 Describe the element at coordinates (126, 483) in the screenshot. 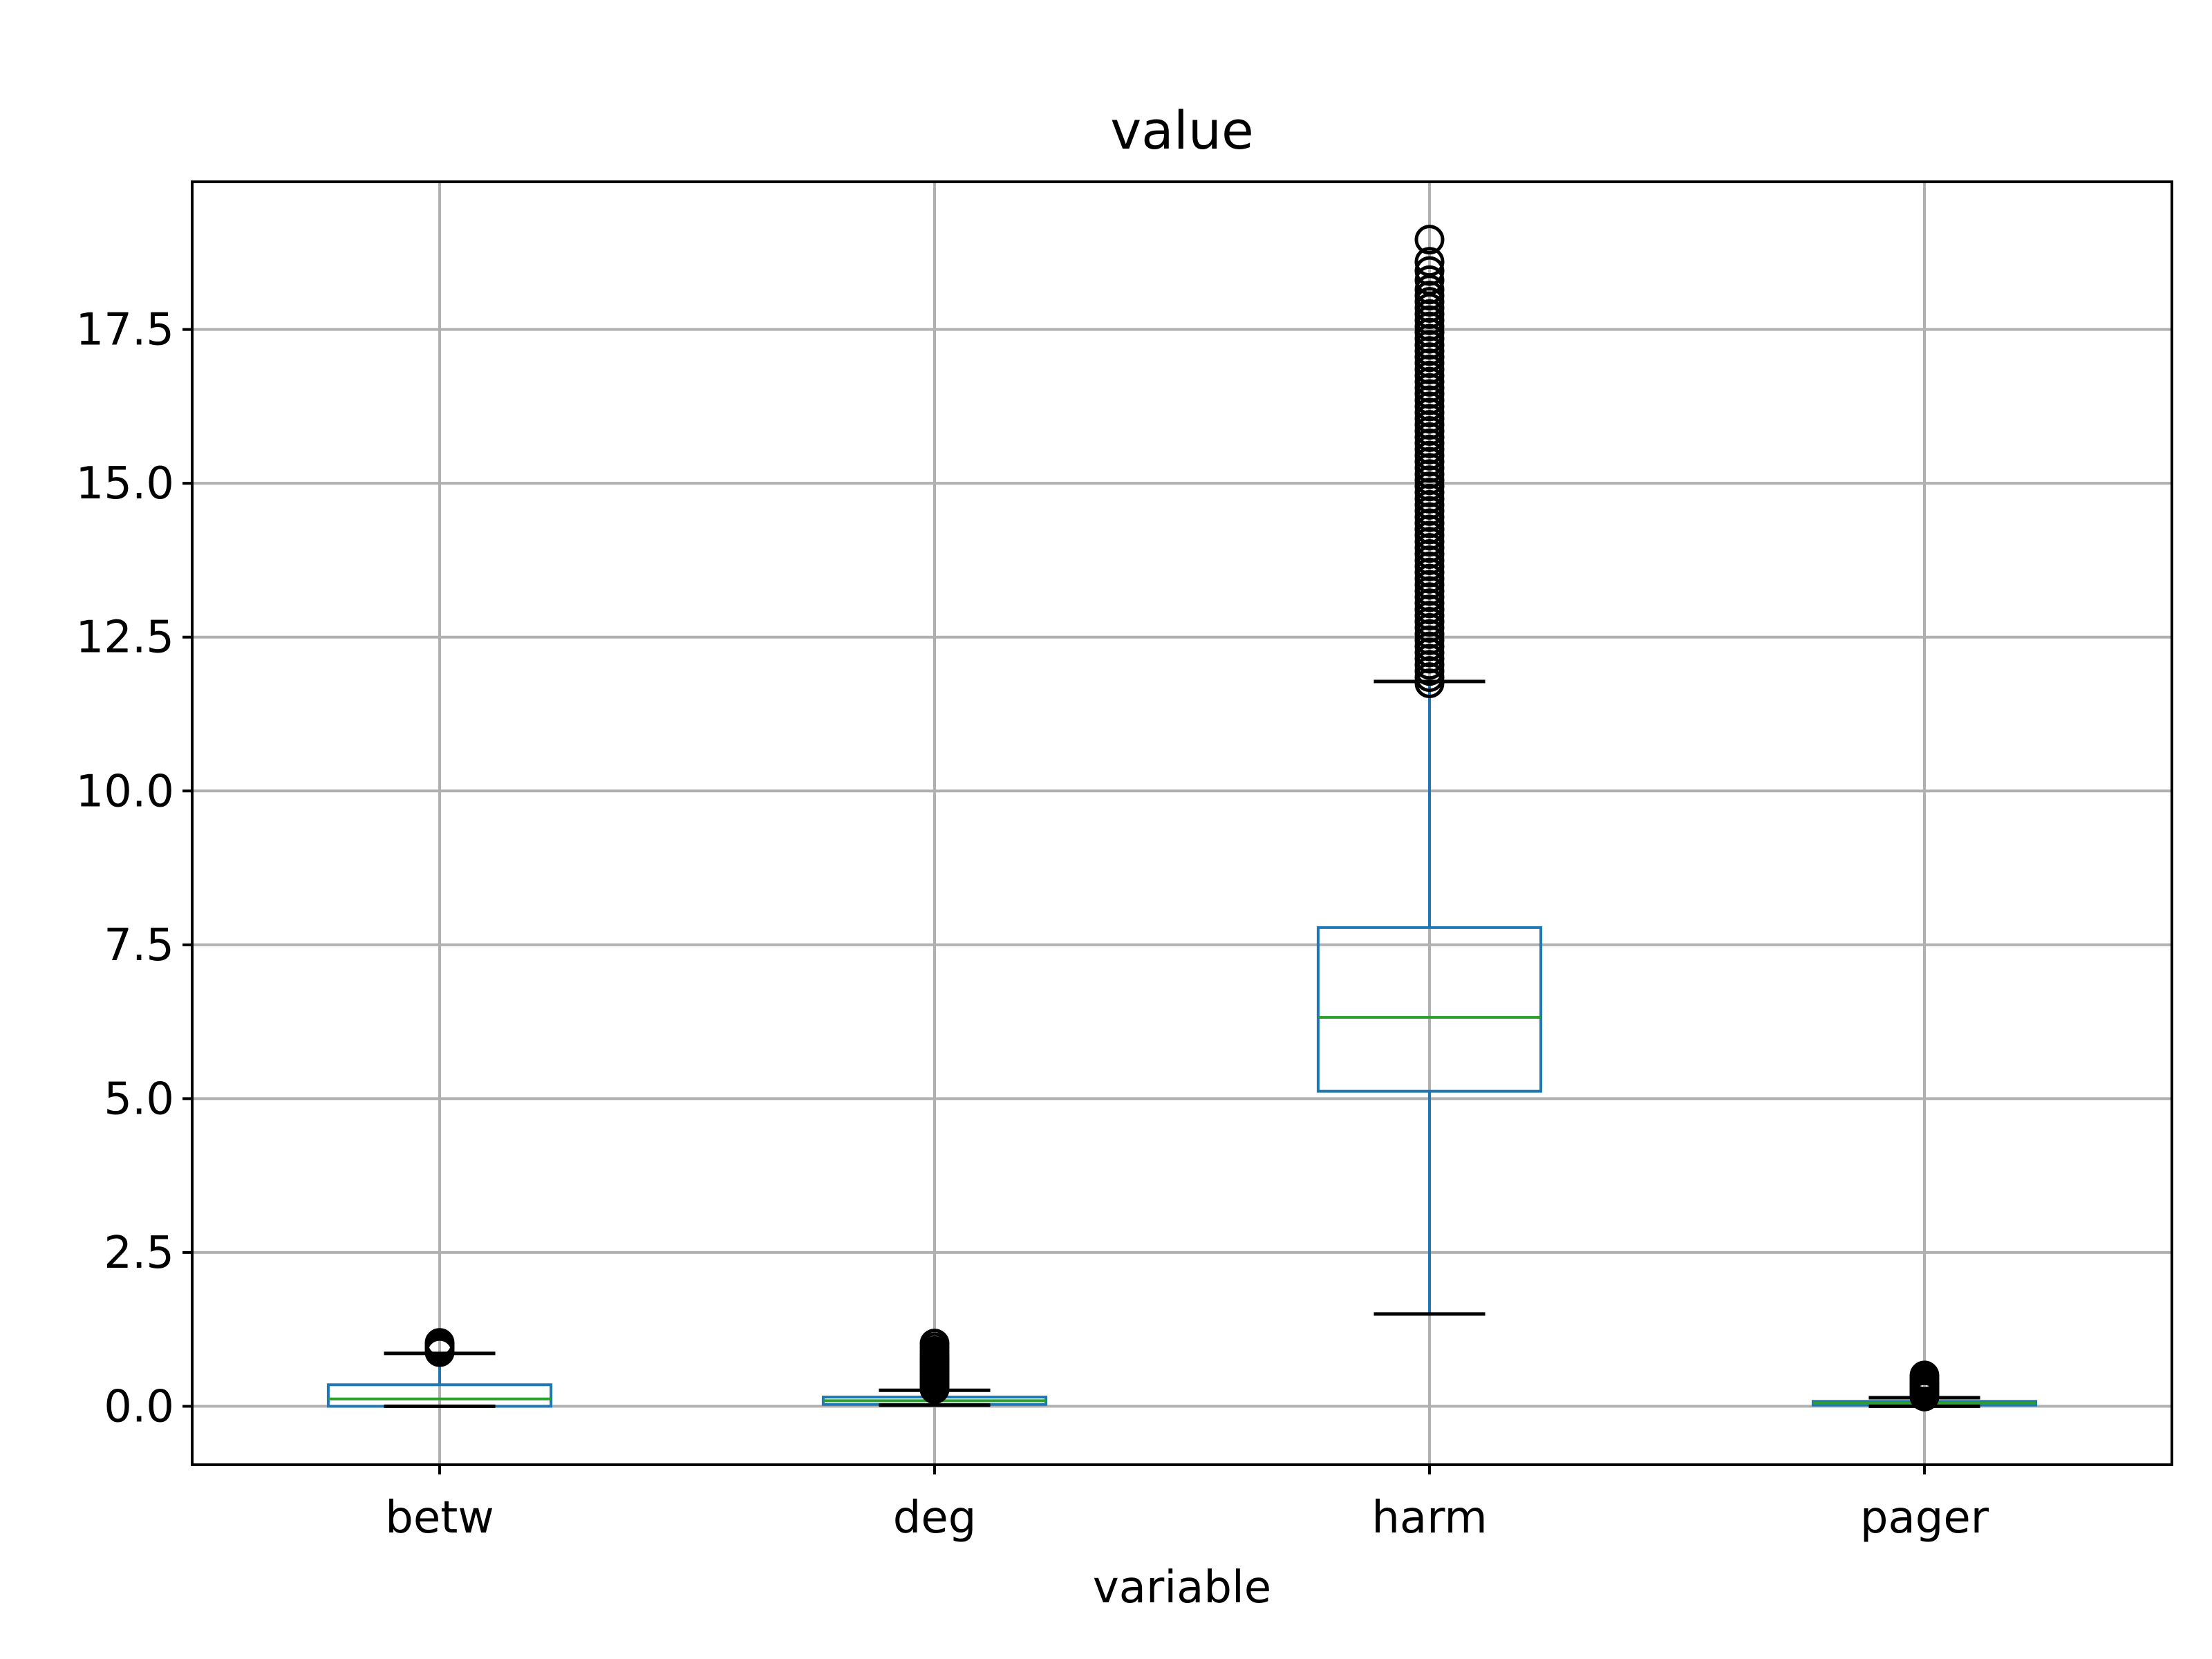

I see `y-tick-label: 15.0` at that location.